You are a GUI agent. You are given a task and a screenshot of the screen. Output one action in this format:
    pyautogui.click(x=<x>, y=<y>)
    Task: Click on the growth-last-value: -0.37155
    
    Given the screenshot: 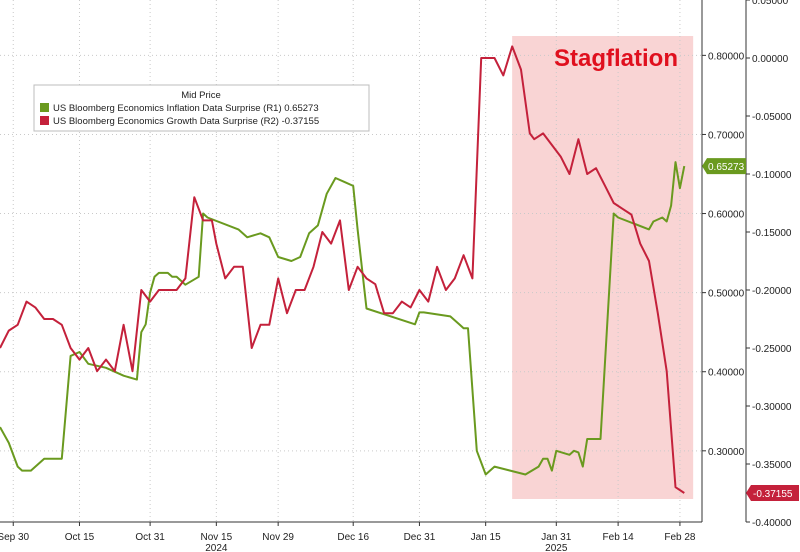 What is the action you would take?
    pyautogui.click(x=773, y=494)
    